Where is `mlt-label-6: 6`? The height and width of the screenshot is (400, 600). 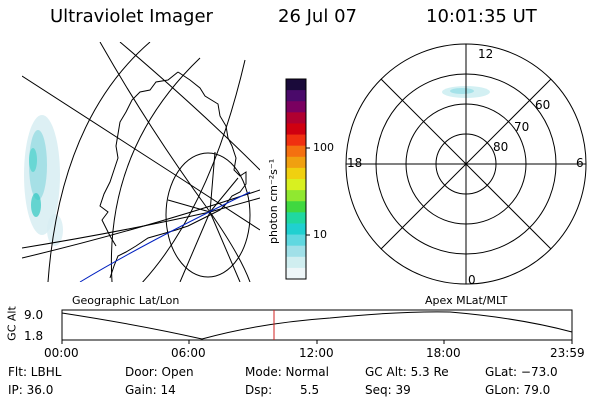 mlt-label-6: 6 is located at coordinates (580, 163).